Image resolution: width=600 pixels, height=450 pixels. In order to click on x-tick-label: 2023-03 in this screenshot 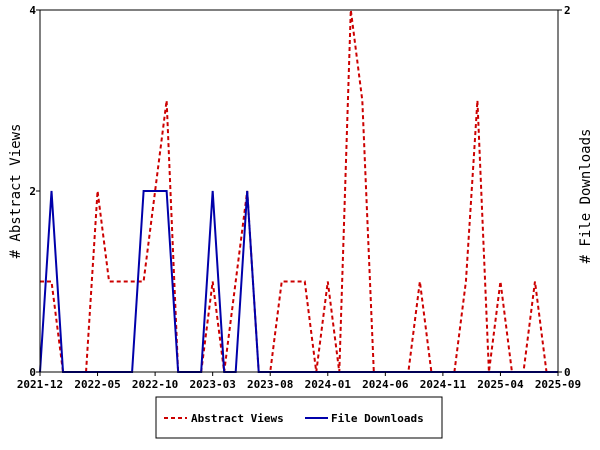, I will do `click(212, 384)`.